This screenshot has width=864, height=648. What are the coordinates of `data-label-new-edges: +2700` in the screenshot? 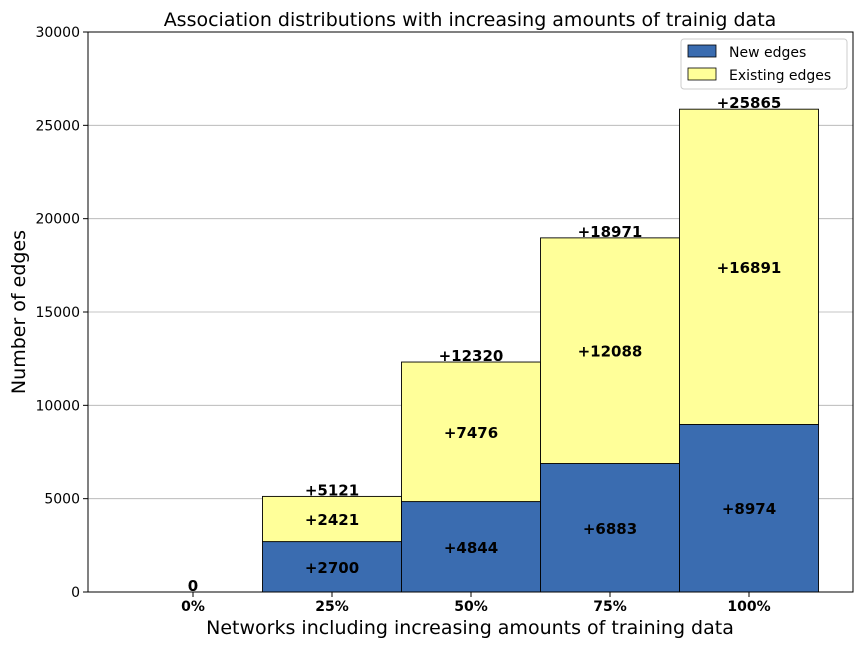 It's located at (332, 568).